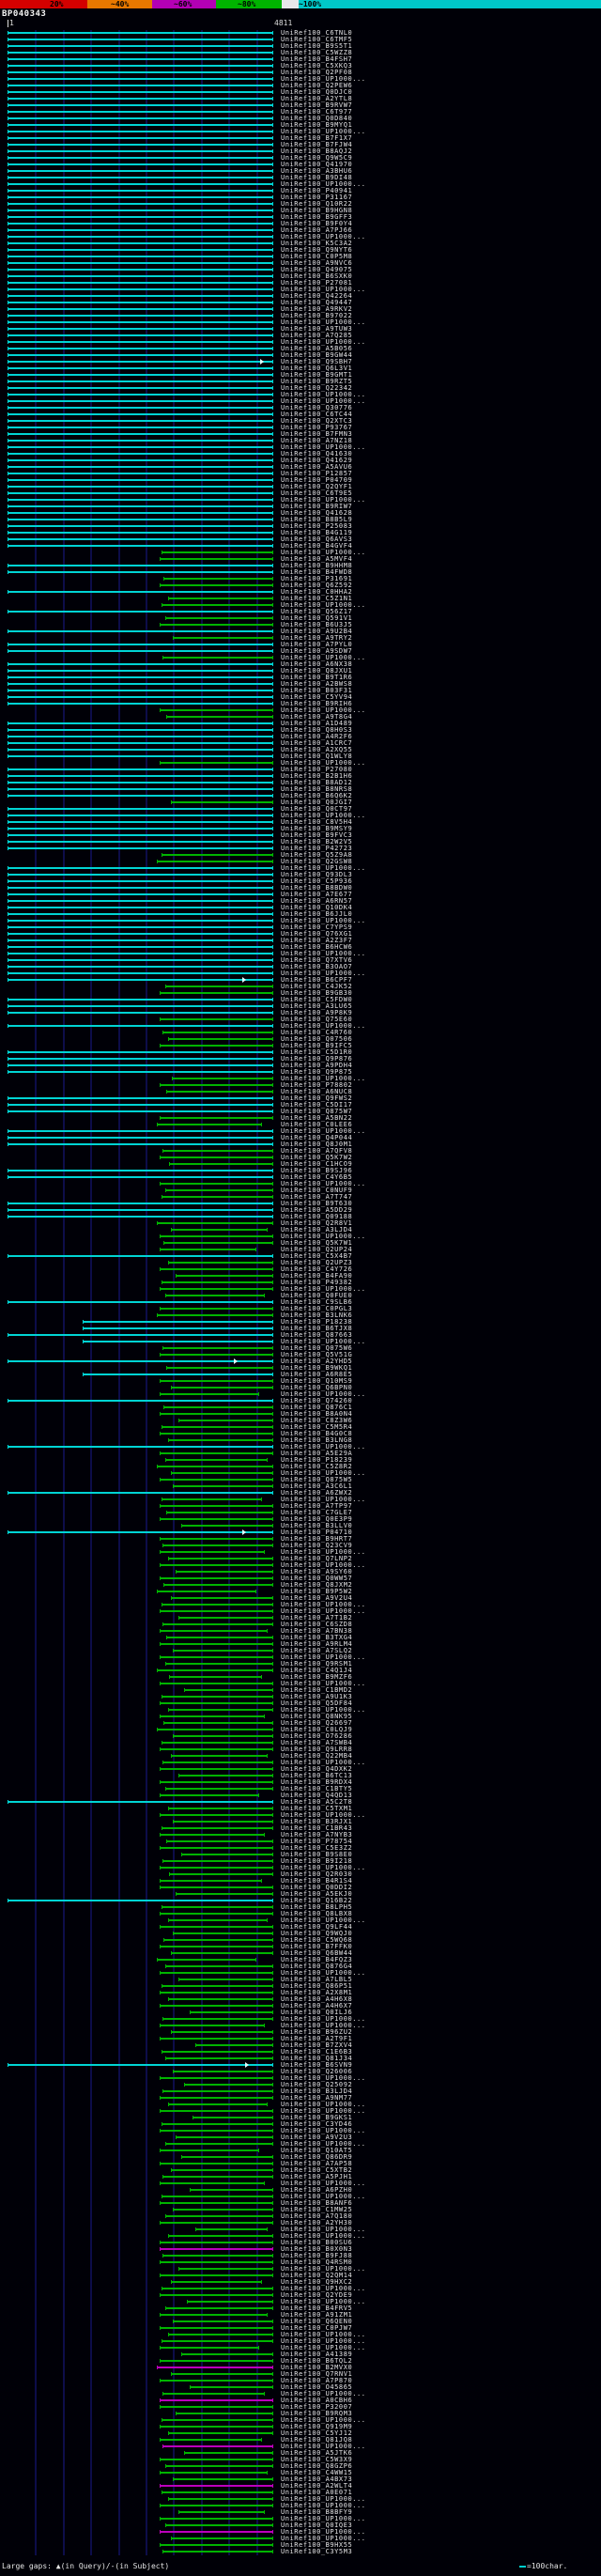 This screenshot has width=601, height=2576. Describe the element at coordinates (317, 1723) in the screenshot. I see `hit-label: UniRef100_Q26697` at that location.